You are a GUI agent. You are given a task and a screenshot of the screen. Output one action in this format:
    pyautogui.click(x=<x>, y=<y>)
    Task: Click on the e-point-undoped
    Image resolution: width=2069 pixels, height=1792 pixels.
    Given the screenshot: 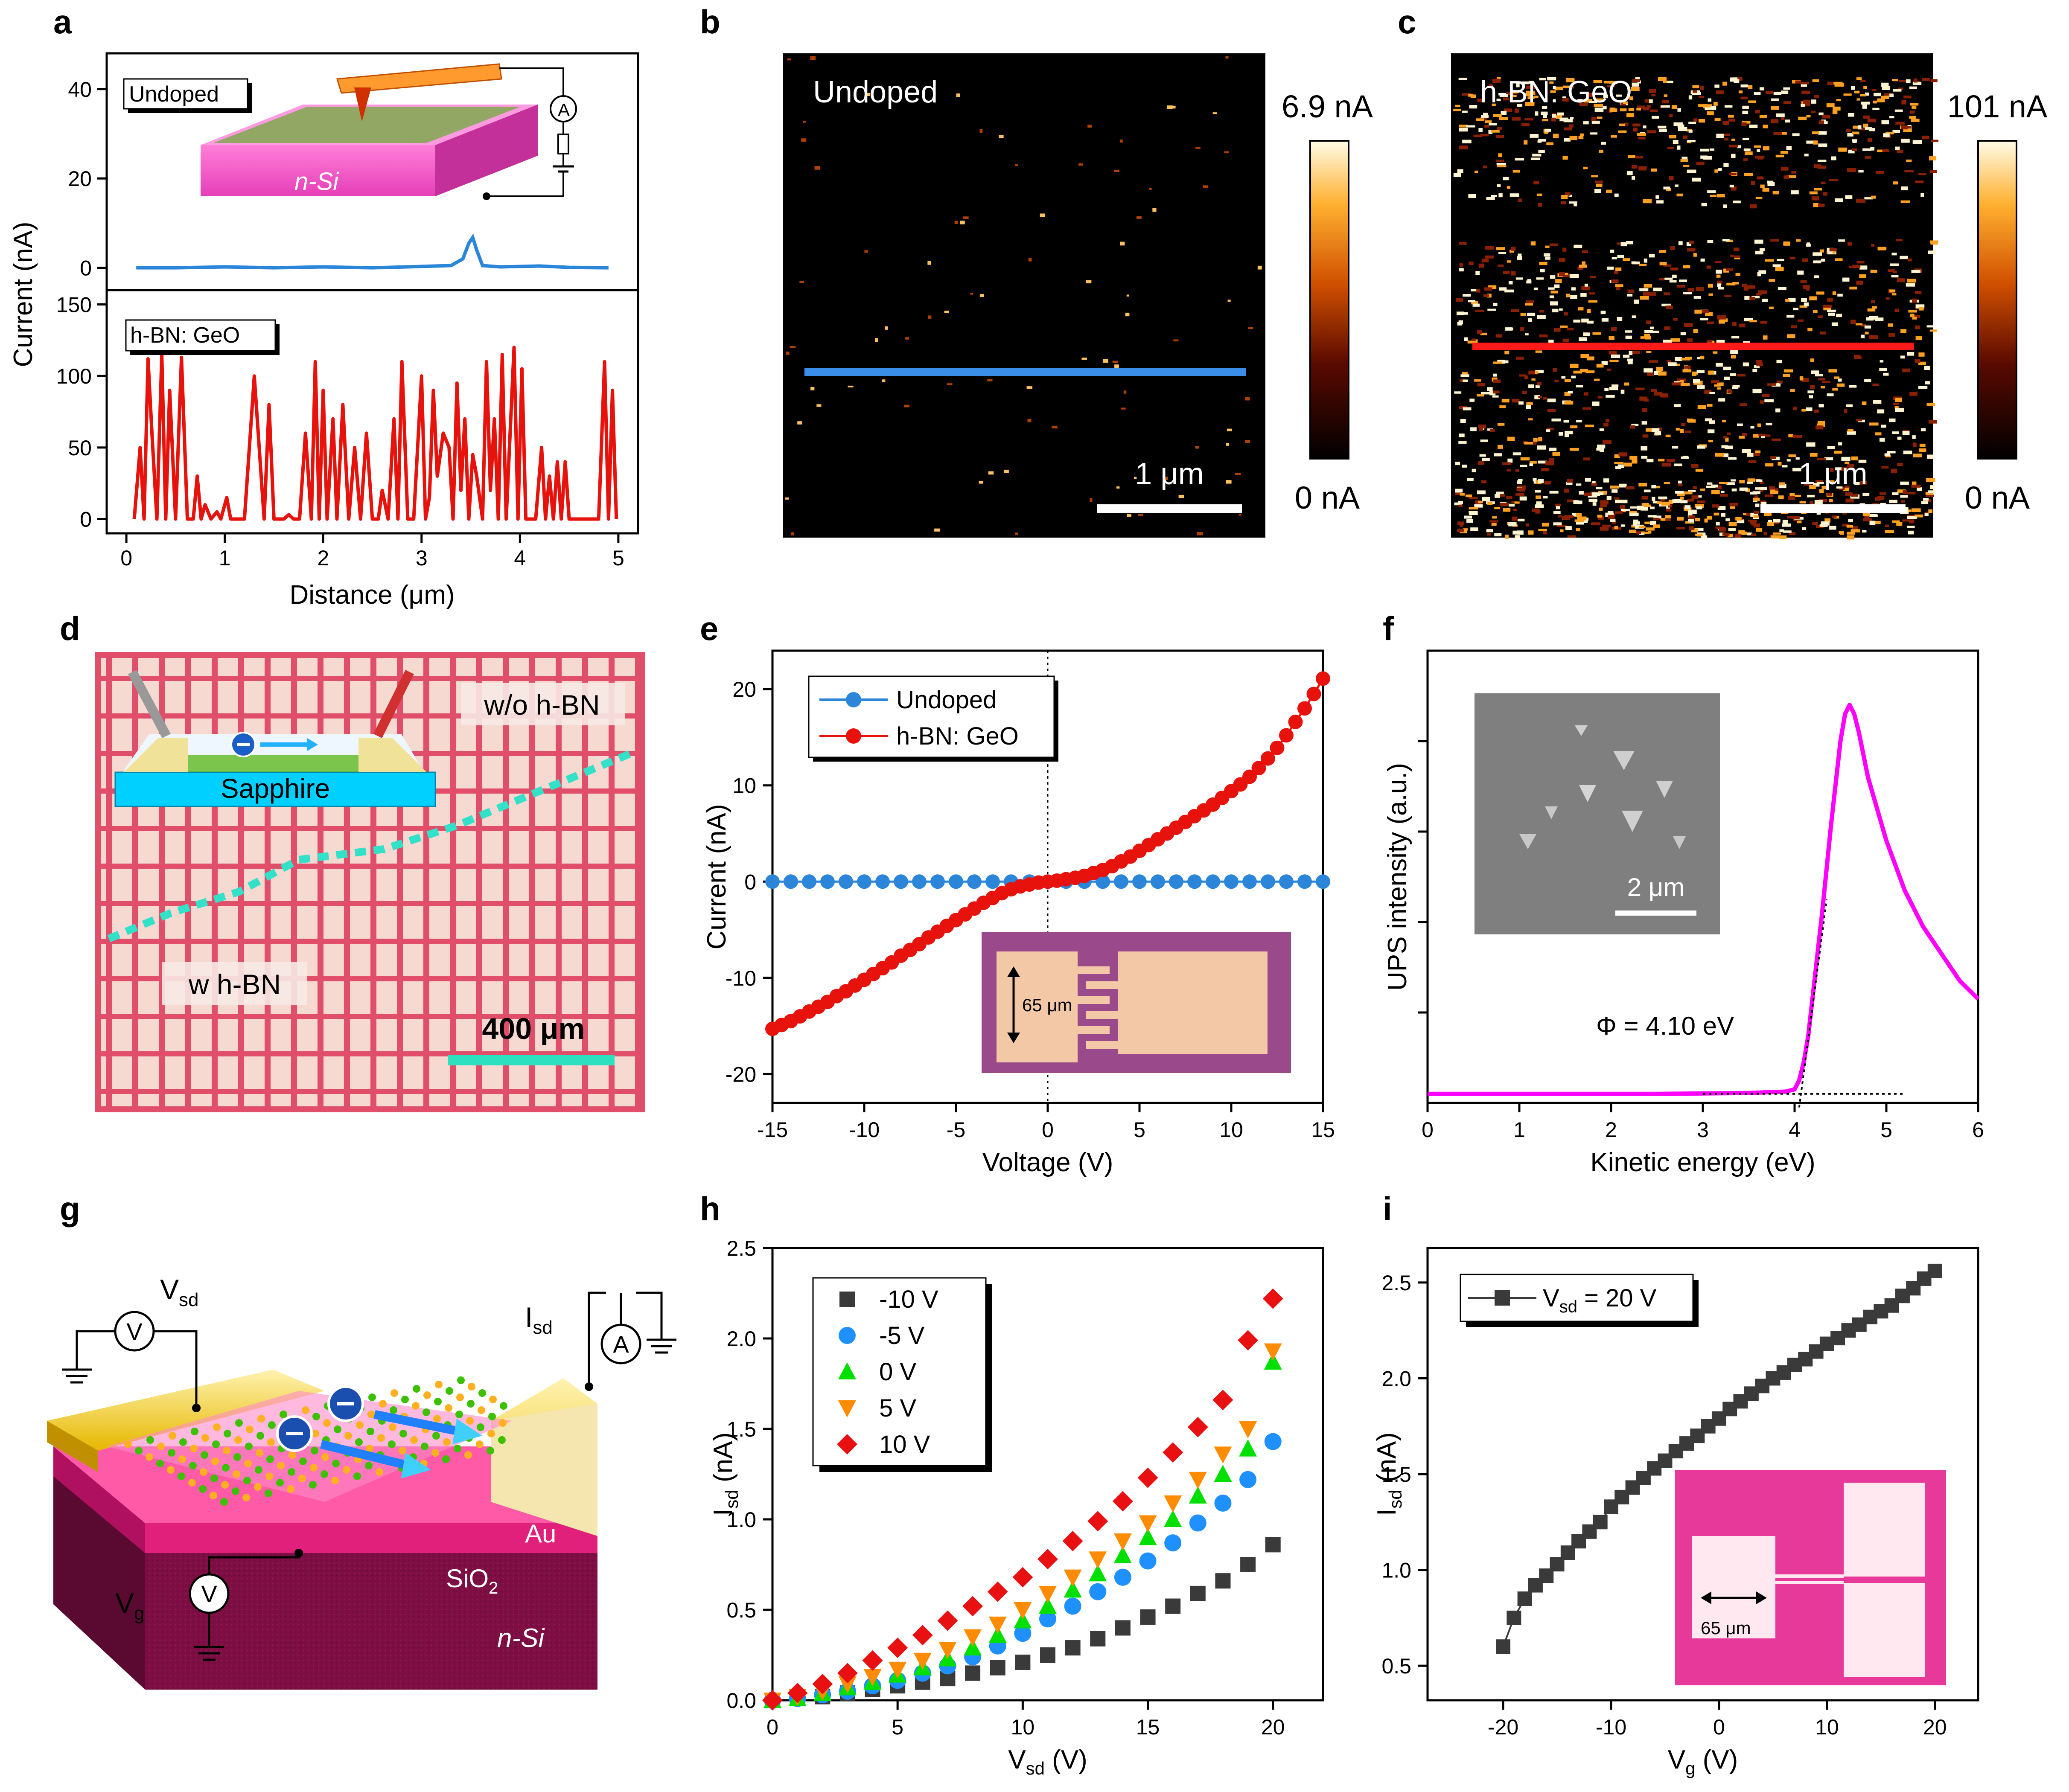 What is the action you would take?
    pyautogui.click(x=846, y=881)
    